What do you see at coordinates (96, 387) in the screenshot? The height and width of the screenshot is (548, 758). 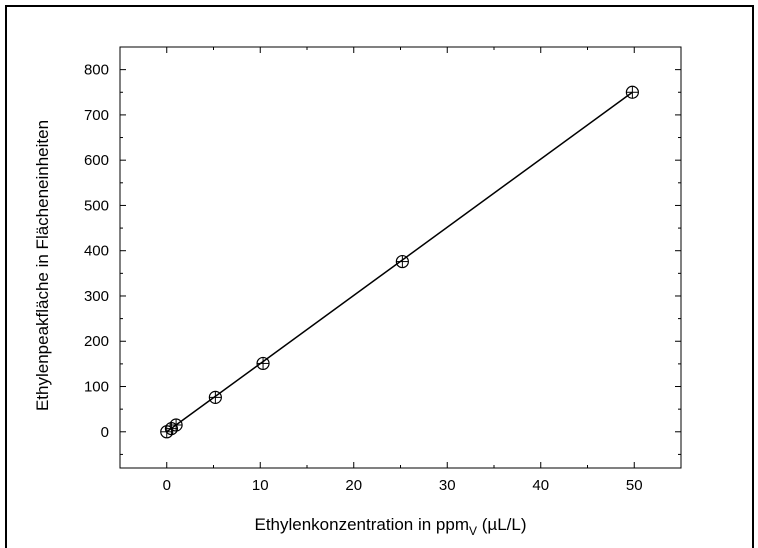 I see `y-tick-label: 100` at bounding box center [96, 387].